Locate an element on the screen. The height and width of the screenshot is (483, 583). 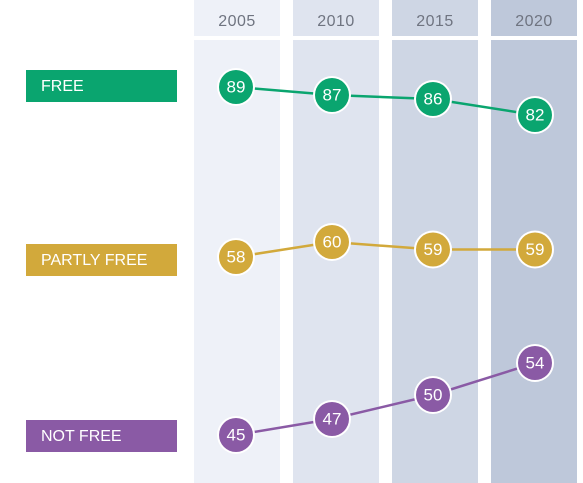
data-label-free-2010: 87 is located at coordinates (332, 94).